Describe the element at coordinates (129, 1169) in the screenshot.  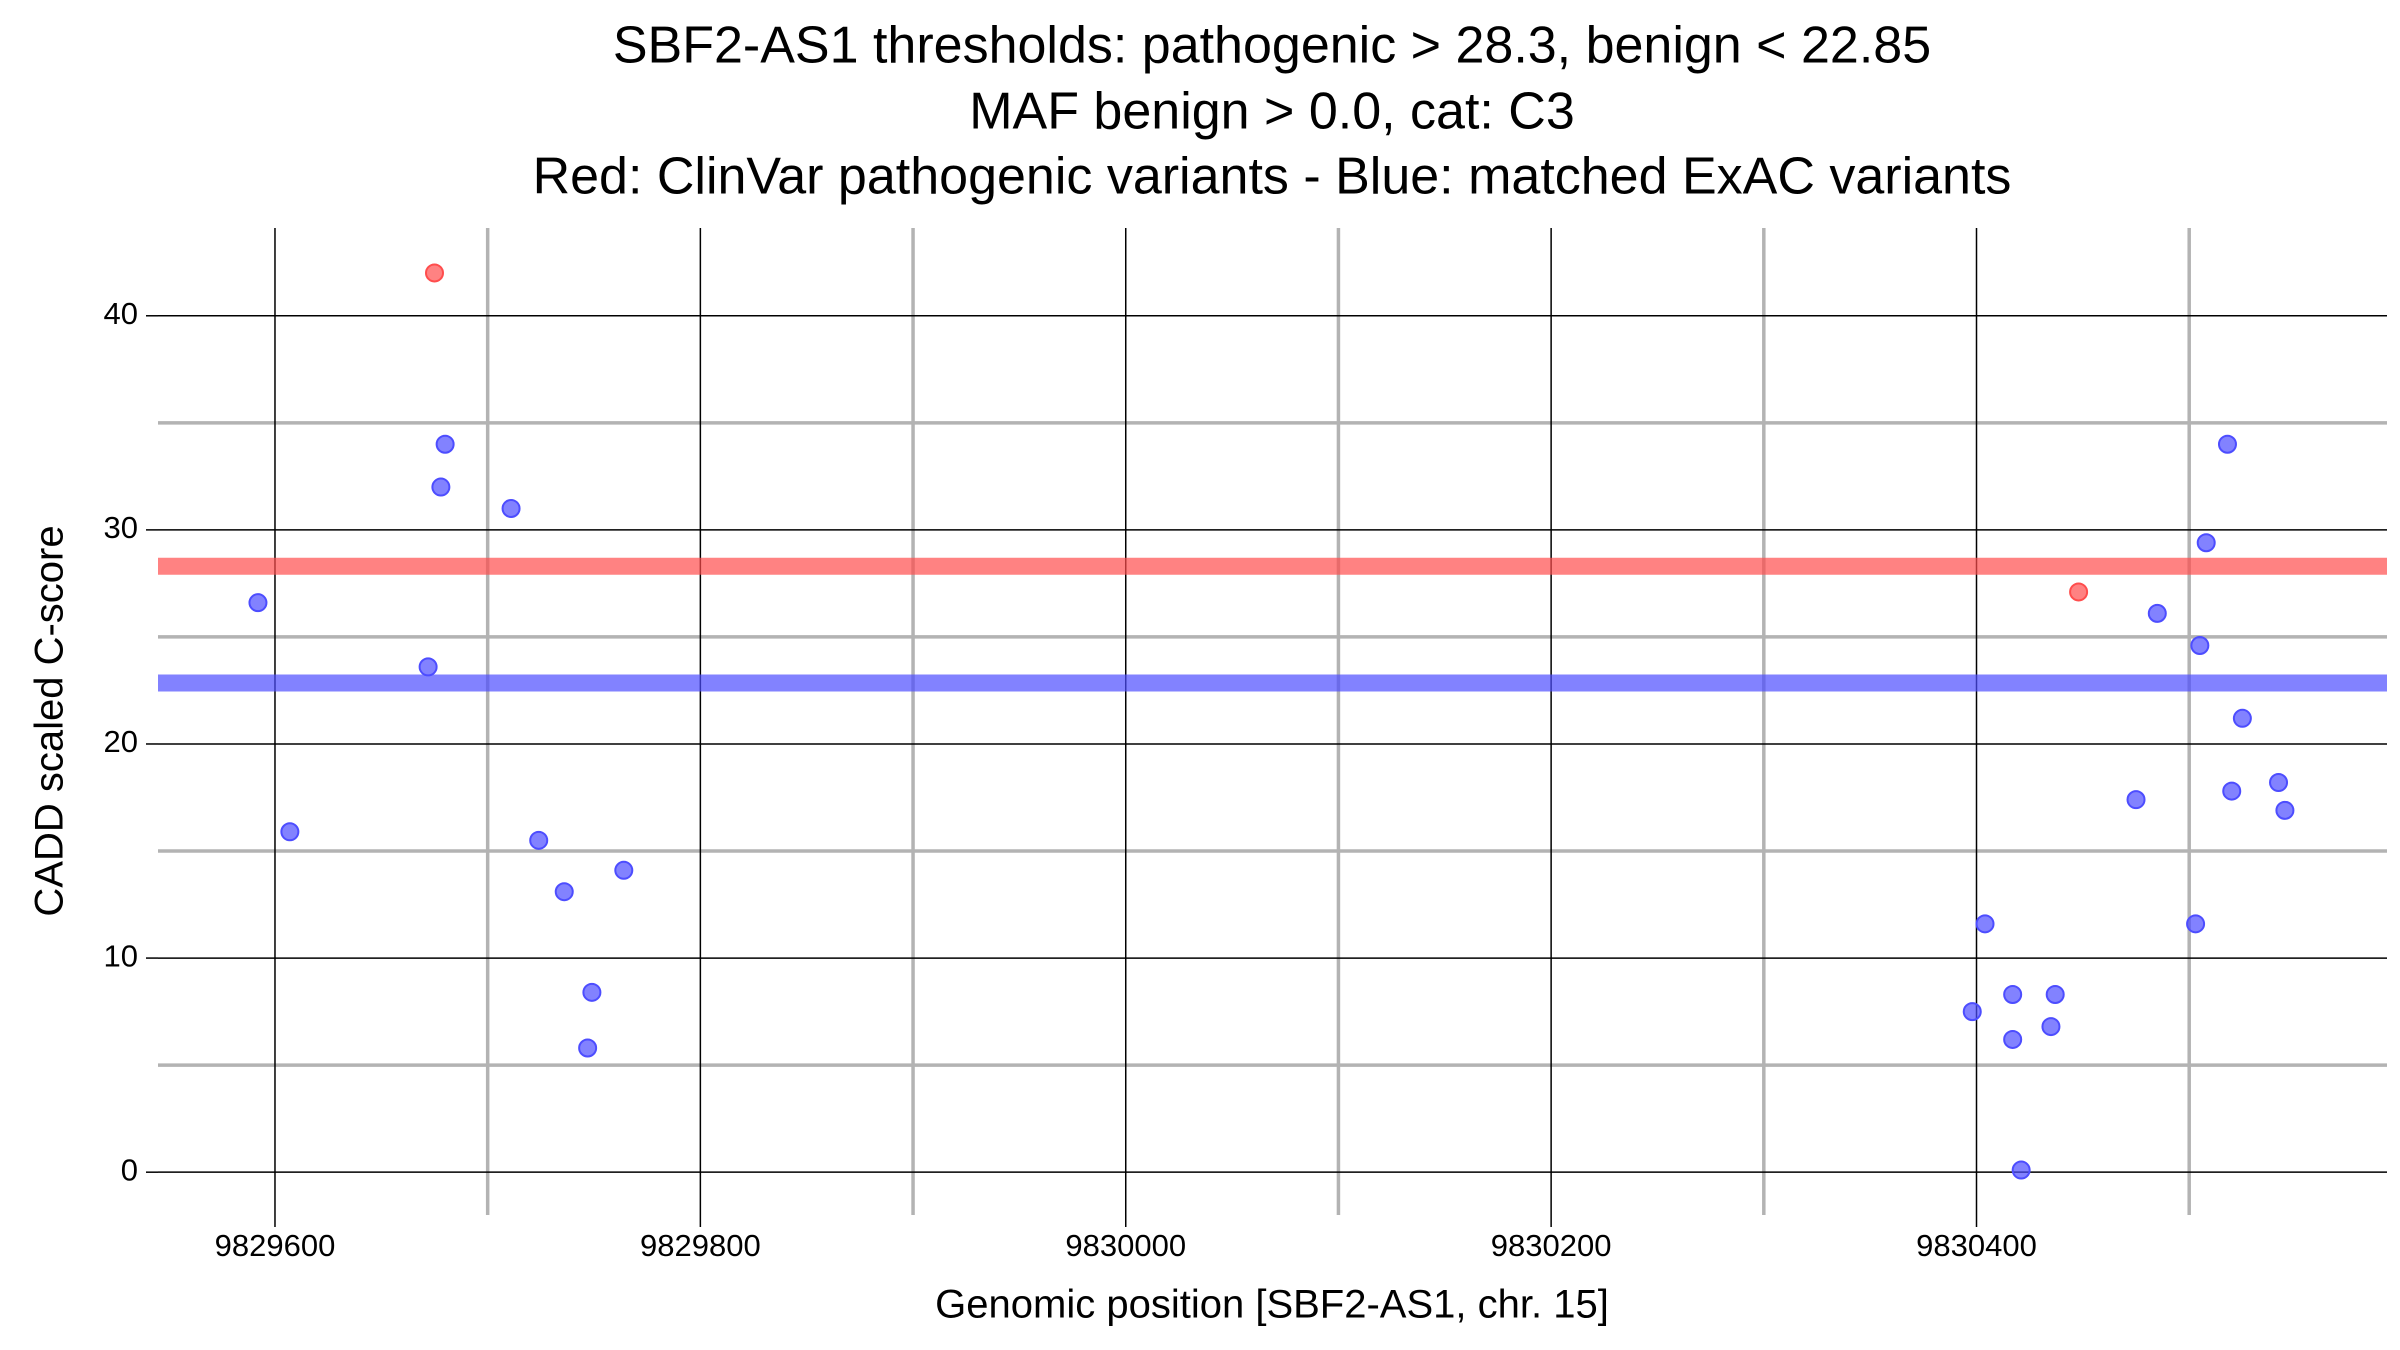
I see `y-tick-label: 0` at that location.